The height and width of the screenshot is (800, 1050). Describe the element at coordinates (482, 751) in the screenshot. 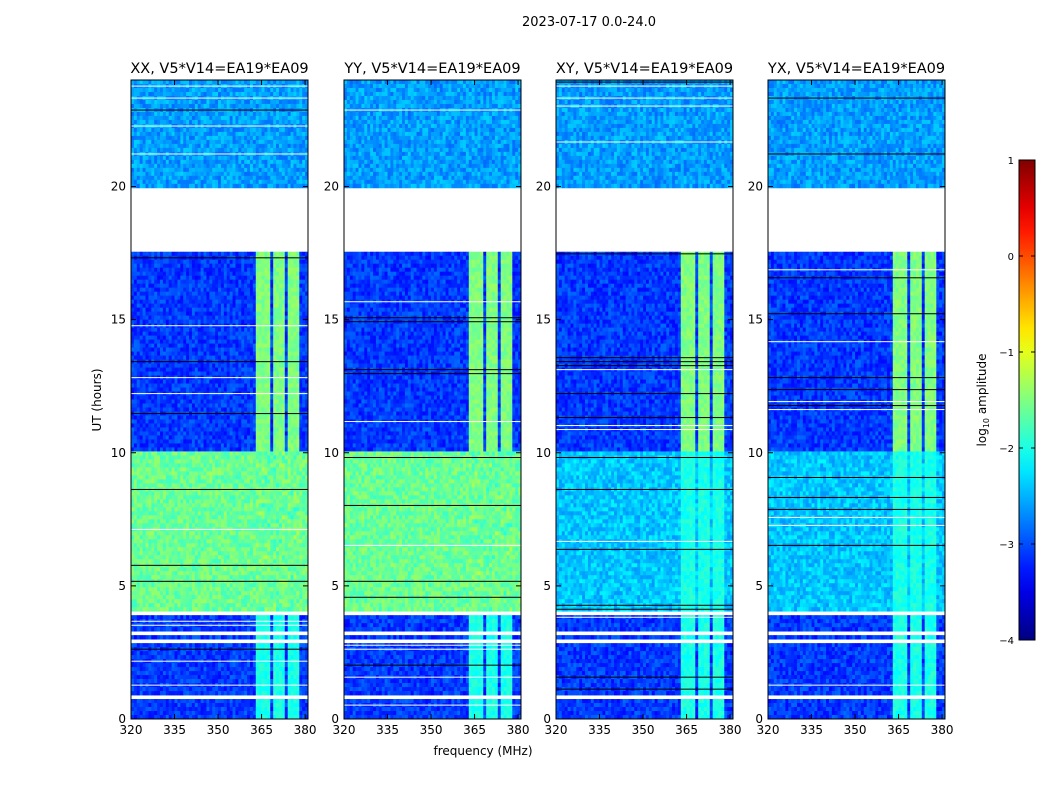

I see `x-axis-label: frequency (MHz)` at that location.